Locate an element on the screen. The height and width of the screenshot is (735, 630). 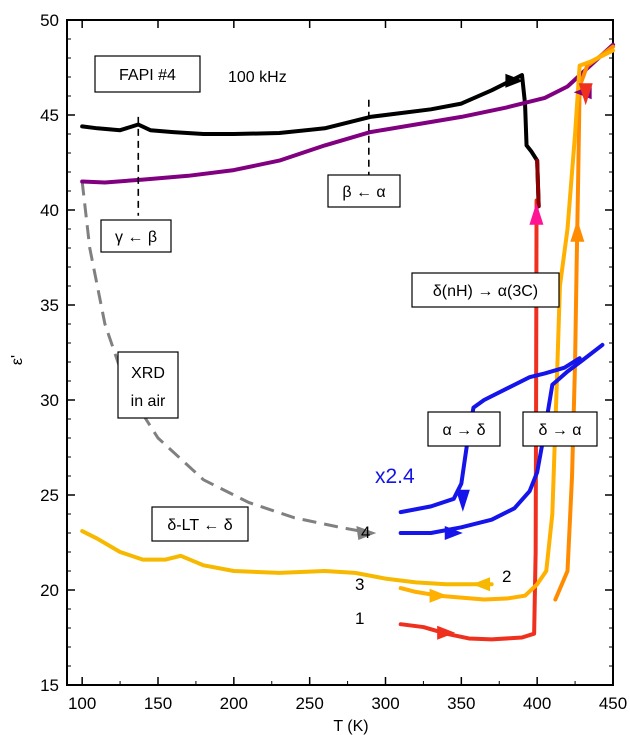
annotation-box: δ-LT ← δ is located at coordinates (200, 524).